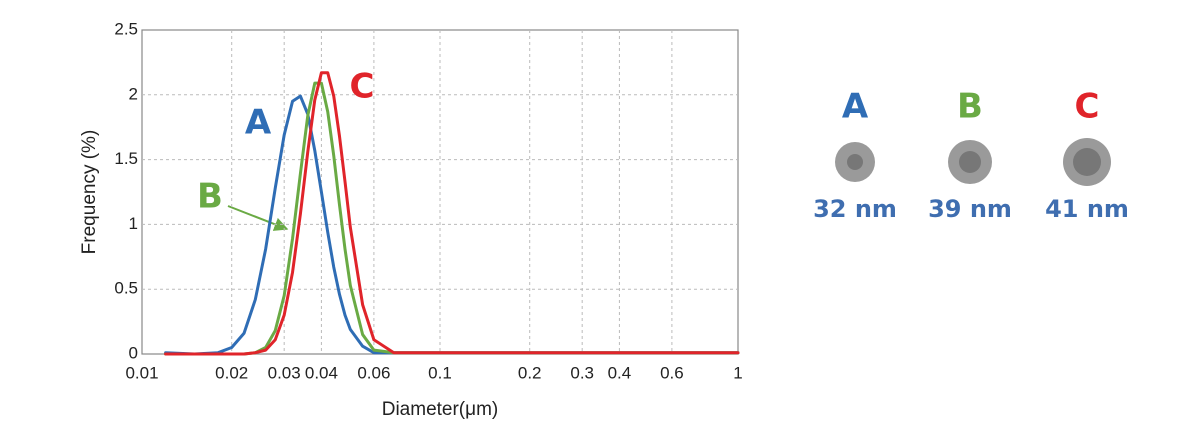 The width and height of the screenshot is (1200, 432). I want to click on x-tick-label: 0.2, so click(530, 372).